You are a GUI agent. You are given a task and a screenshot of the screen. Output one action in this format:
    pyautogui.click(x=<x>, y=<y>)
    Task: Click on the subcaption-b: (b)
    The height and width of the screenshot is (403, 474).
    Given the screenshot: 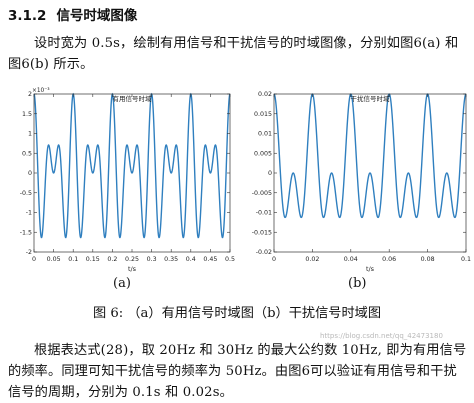 What is the action you would take?
    pyautogui.click(x=357, y=283)
    